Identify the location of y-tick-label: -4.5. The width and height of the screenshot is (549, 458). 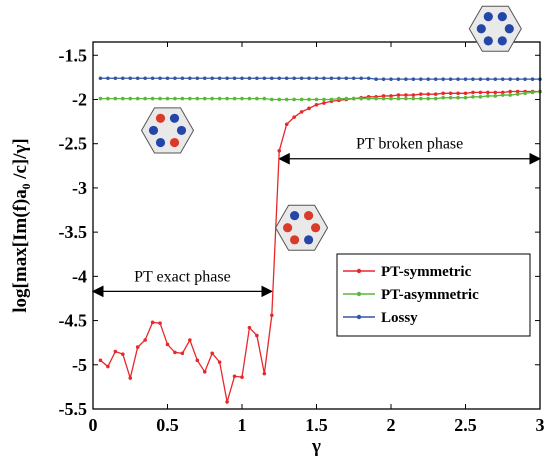
(73, 321).